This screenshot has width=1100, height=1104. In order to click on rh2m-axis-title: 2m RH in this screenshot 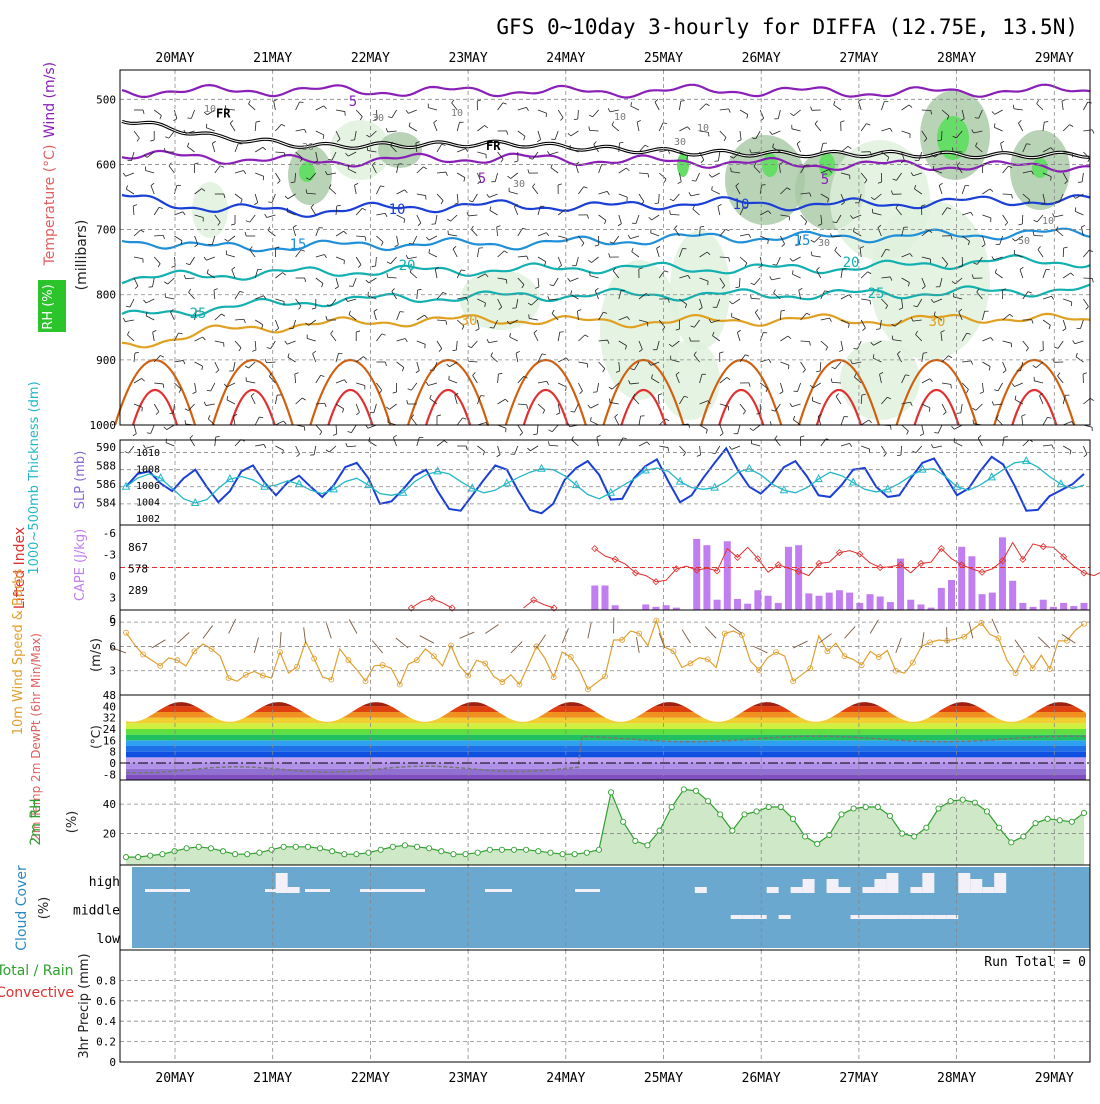, I will do `click(36, 821)`.